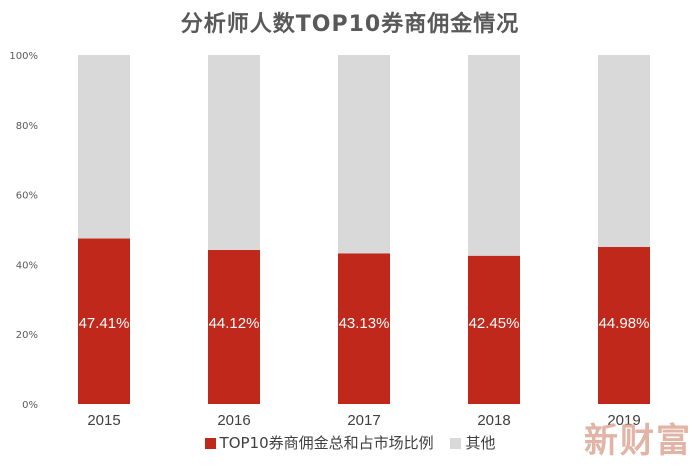  Describe the element at coordinates (30, 405) in the screenshot. I see `y-tick-label: 0%` at that location.